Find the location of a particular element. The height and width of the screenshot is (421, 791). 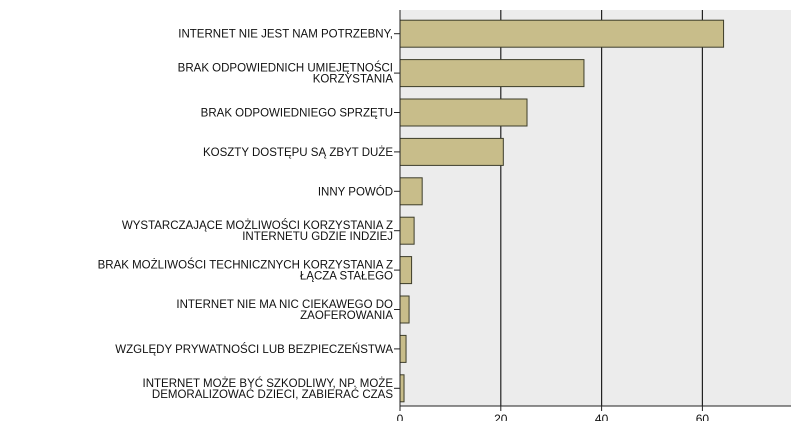

x-tick-label-3: 60 is located at coordinates (703, 416).